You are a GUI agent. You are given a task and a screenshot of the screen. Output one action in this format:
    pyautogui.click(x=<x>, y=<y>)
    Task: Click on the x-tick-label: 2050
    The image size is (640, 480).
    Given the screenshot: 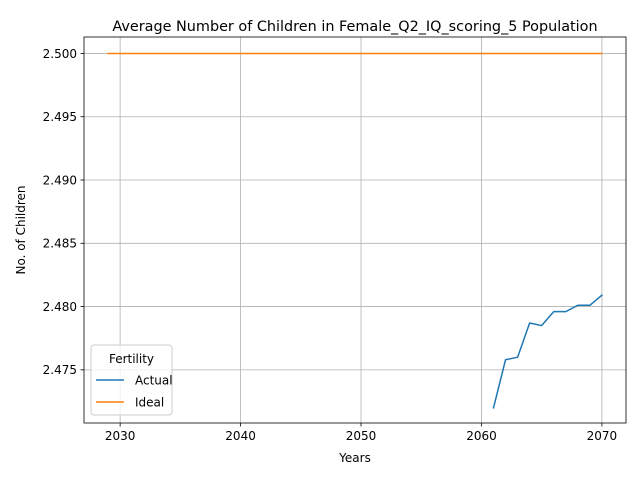 What is the action you would take?
    pyautogui.click(x=361, y=436)
    